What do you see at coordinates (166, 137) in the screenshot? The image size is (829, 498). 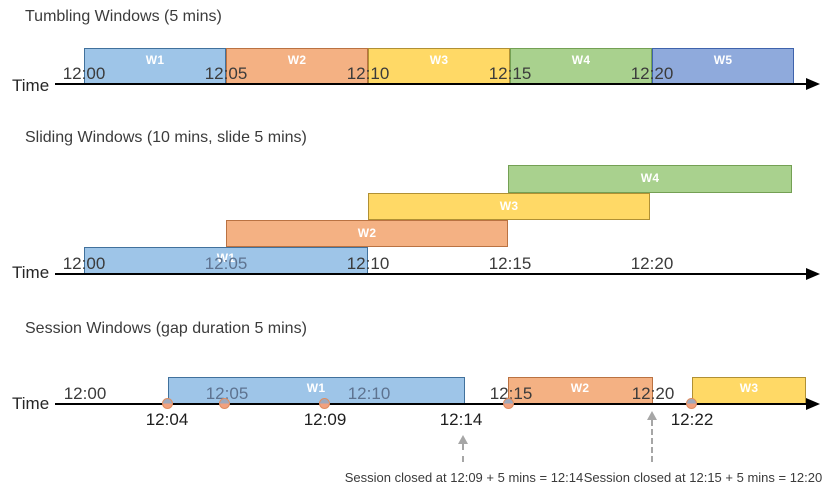 I see `sliding-section-title: Sliding Windows (10 mins, slide 5 mins)` at bounding box center [166, 137].